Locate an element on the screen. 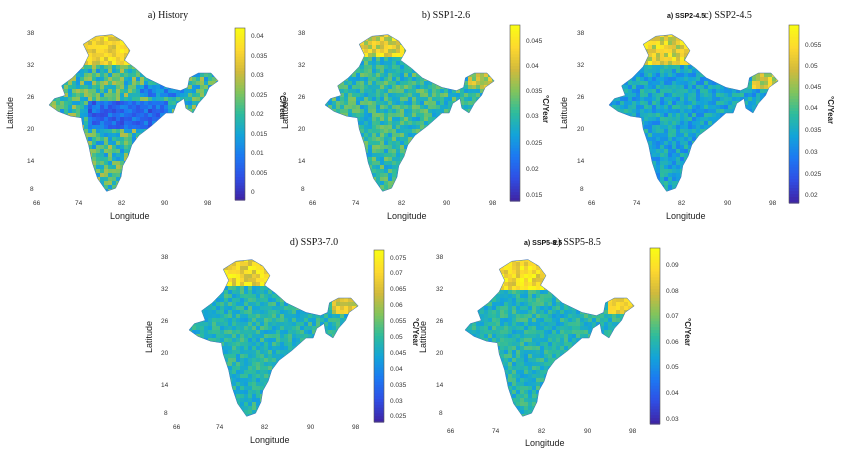  map-grid is located at coordinates (694, 113).